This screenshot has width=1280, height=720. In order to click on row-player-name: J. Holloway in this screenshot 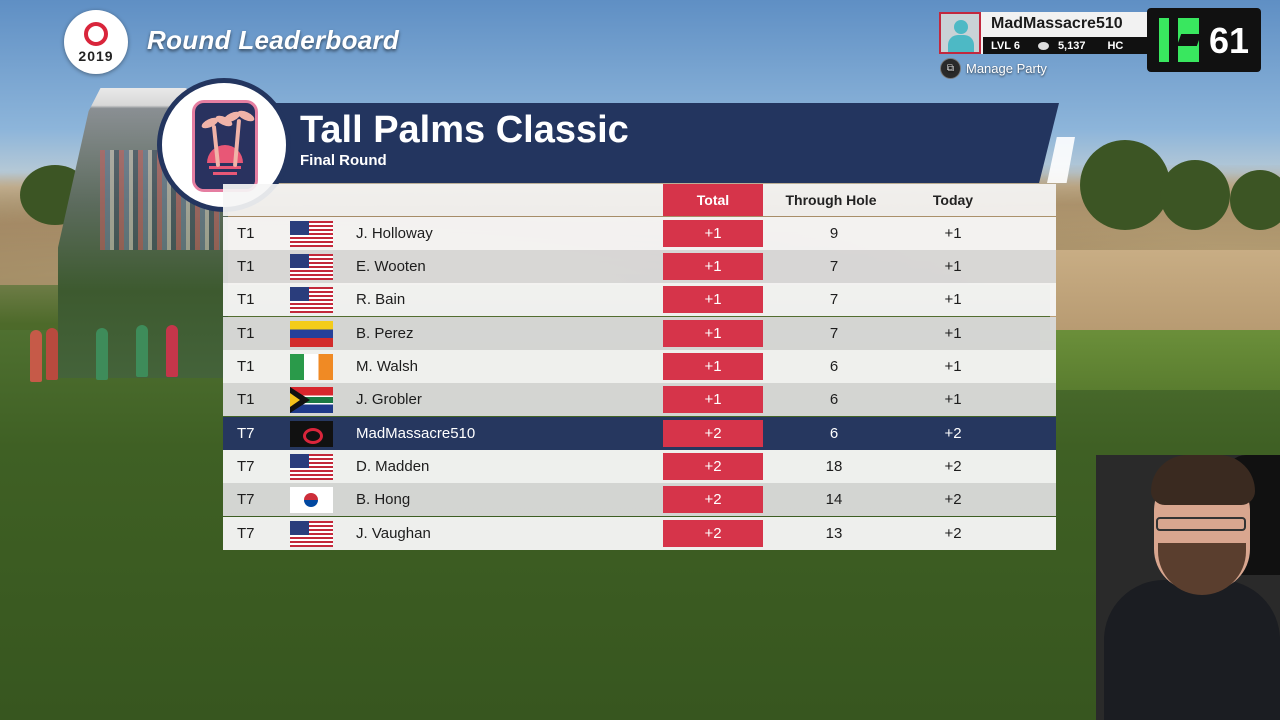, I will do `click(394, 233)`.